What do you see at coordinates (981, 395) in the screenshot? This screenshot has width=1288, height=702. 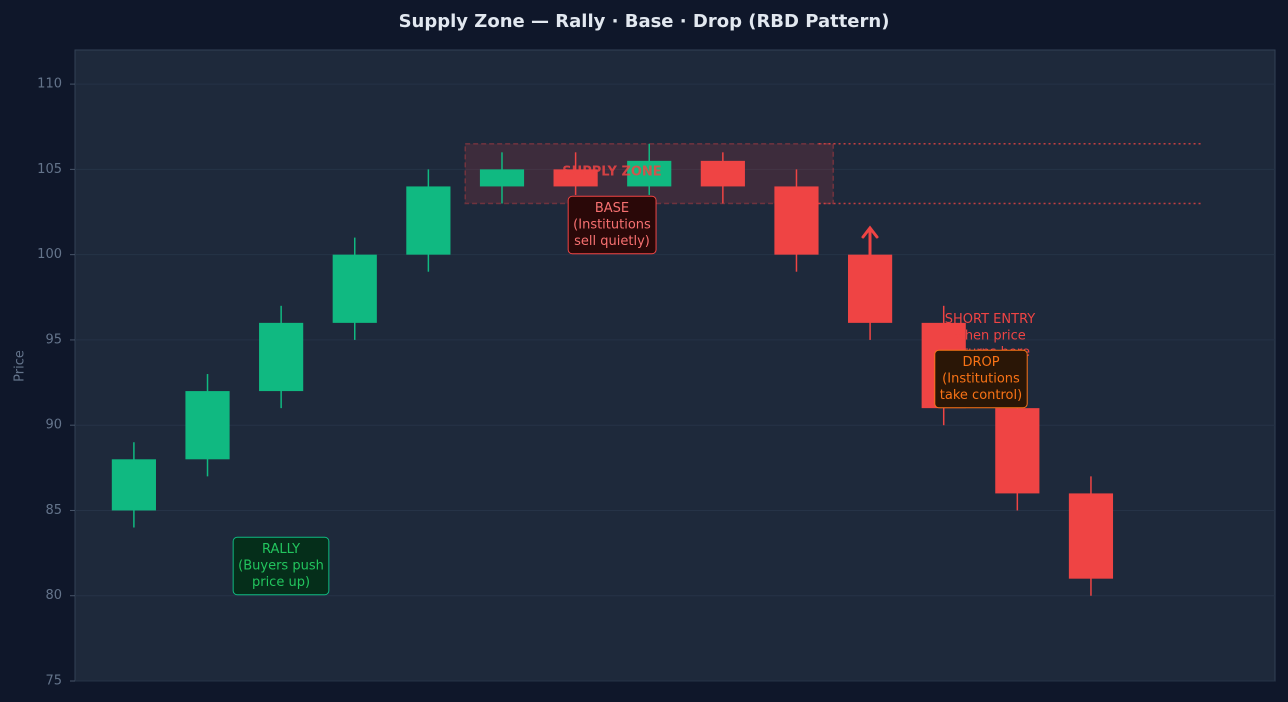 I see `annotation-text: take control)` at bounding box center [981, 395].